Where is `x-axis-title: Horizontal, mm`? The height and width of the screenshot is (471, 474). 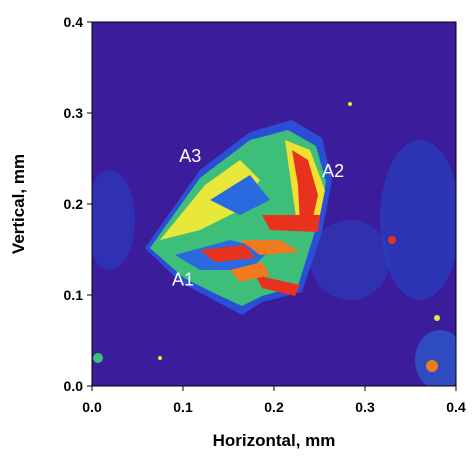 x-axis-title: Horizontal, mm is located at coordinates (274, 440).